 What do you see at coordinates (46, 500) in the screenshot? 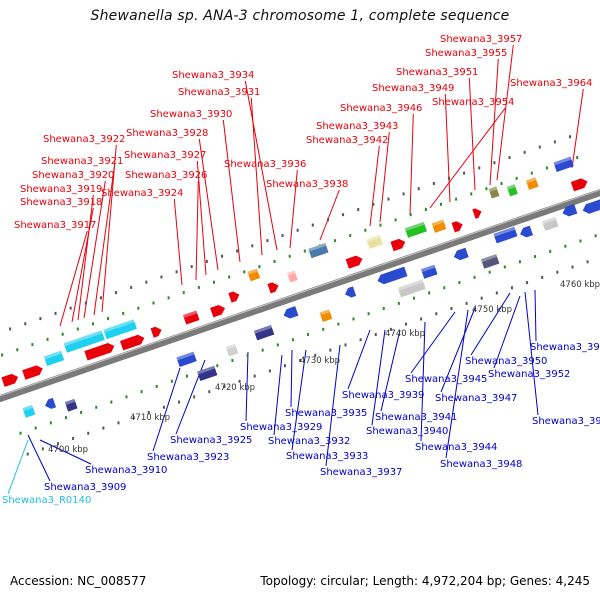
I see `gene-label: Shewana3_R0140` at bounding box center [46, 500].